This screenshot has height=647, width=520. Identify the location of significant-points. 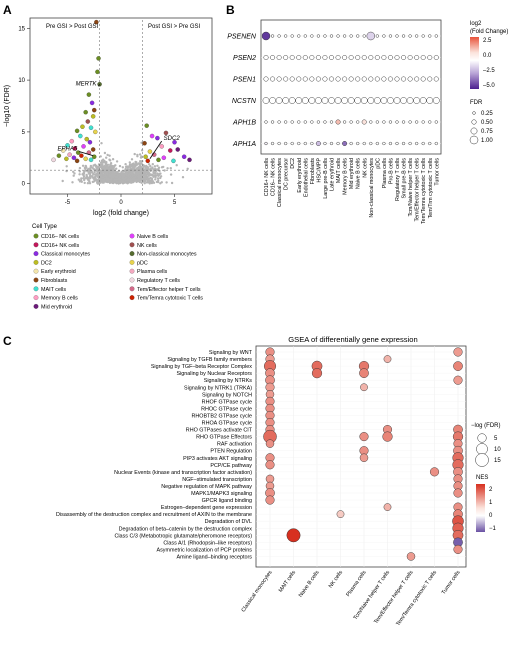
(121, 91).